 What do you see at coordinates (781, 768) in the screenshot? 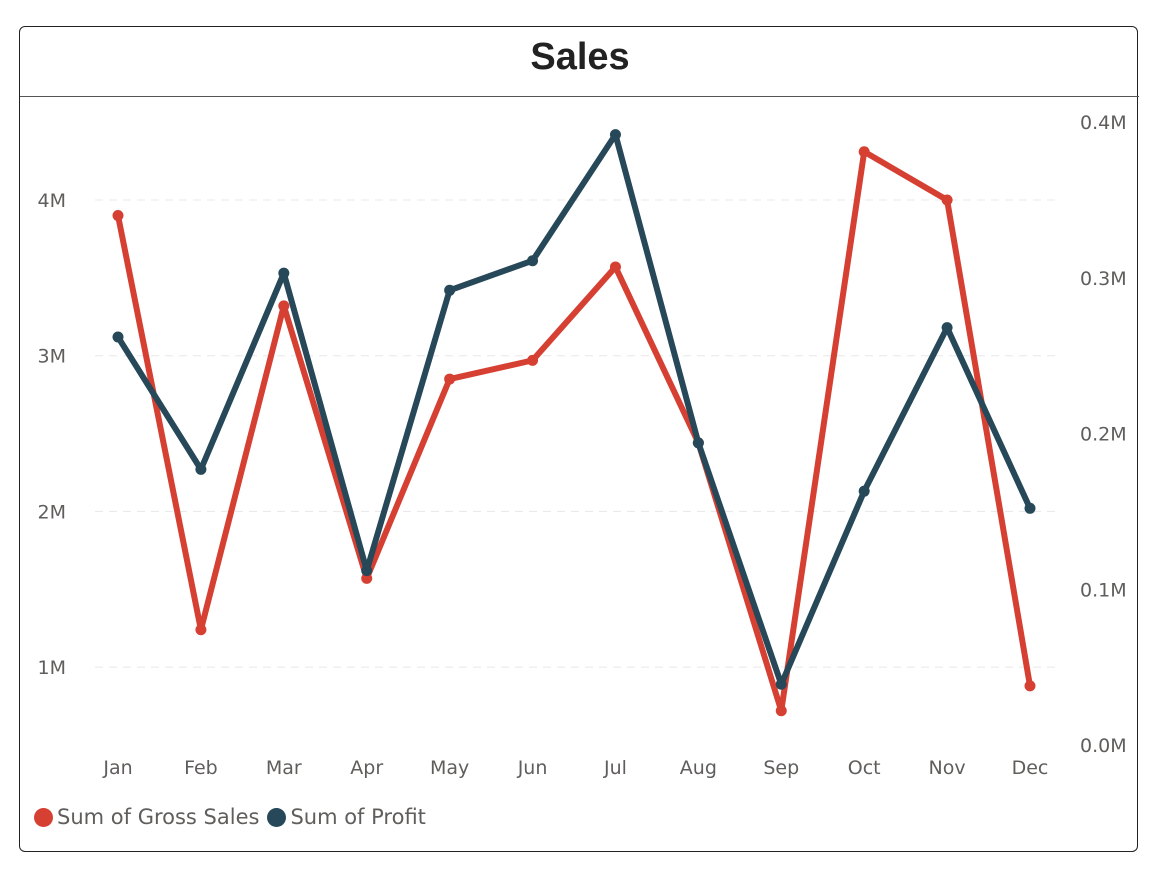
I see `x-axis-tick-label: Sep` at bounding box center [781, 768].